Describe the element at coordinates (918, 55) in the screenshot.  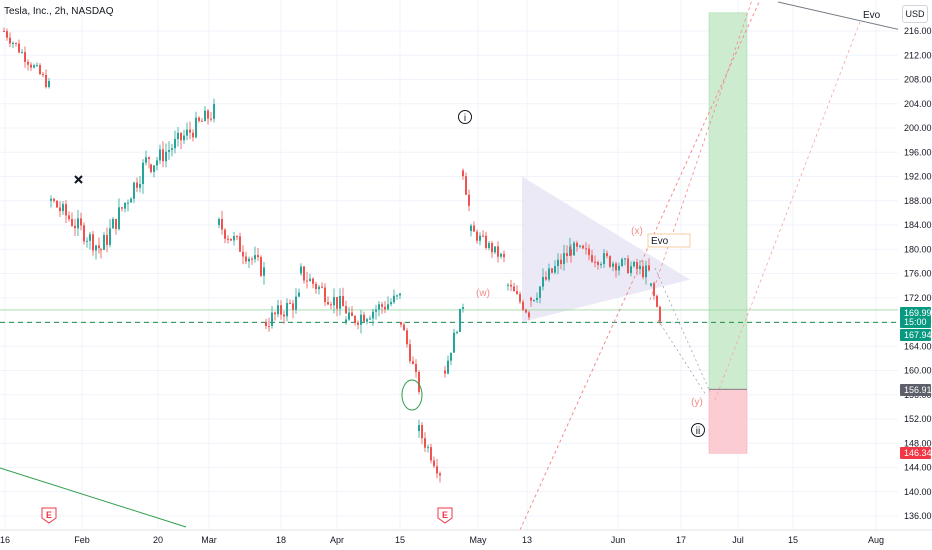
I see `price-tick-label: 212.00` at that location.